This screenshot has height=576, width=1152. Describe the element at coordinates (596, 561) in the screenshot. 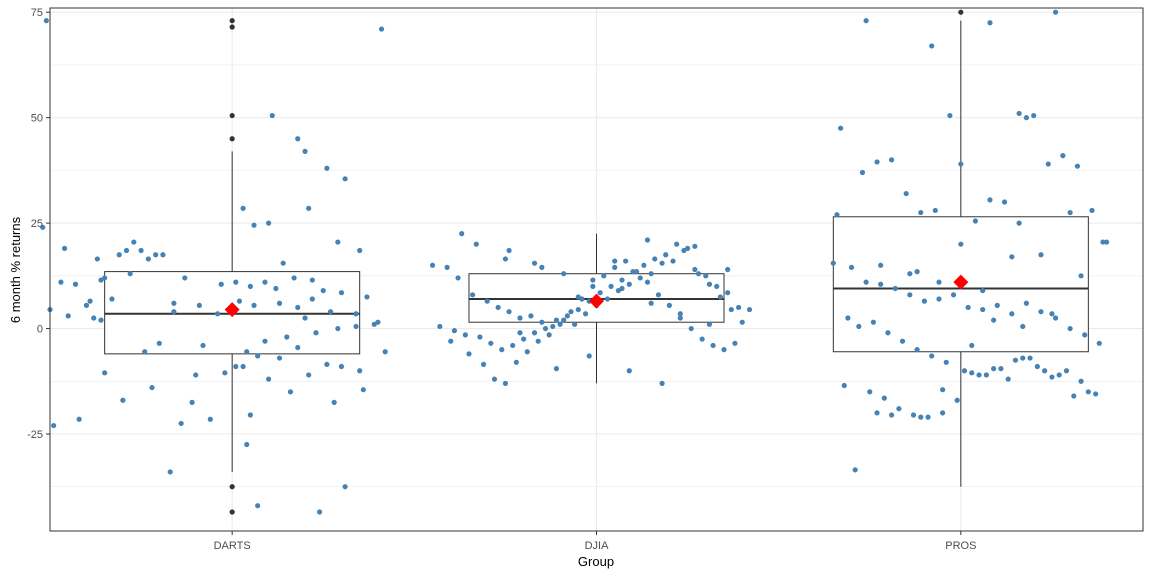

I see `x-axis-title: Group` at that location.